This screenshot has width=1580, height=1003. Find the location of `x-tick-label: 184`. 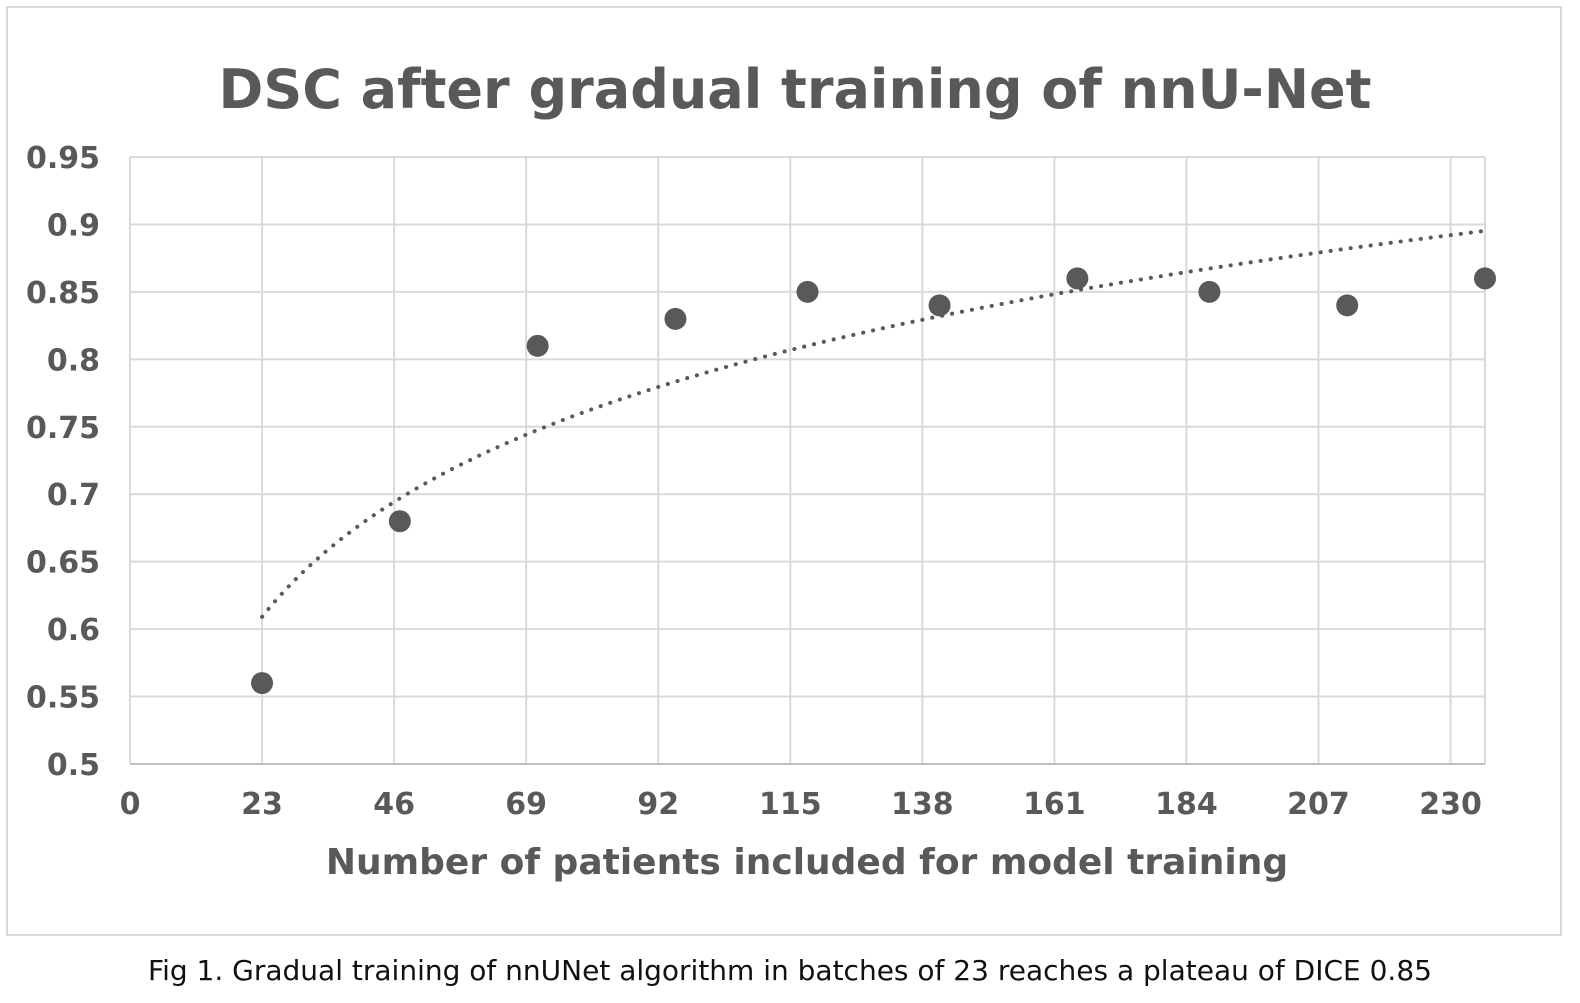

x-tick-label: 184 is located at coordinates (1186, 804).